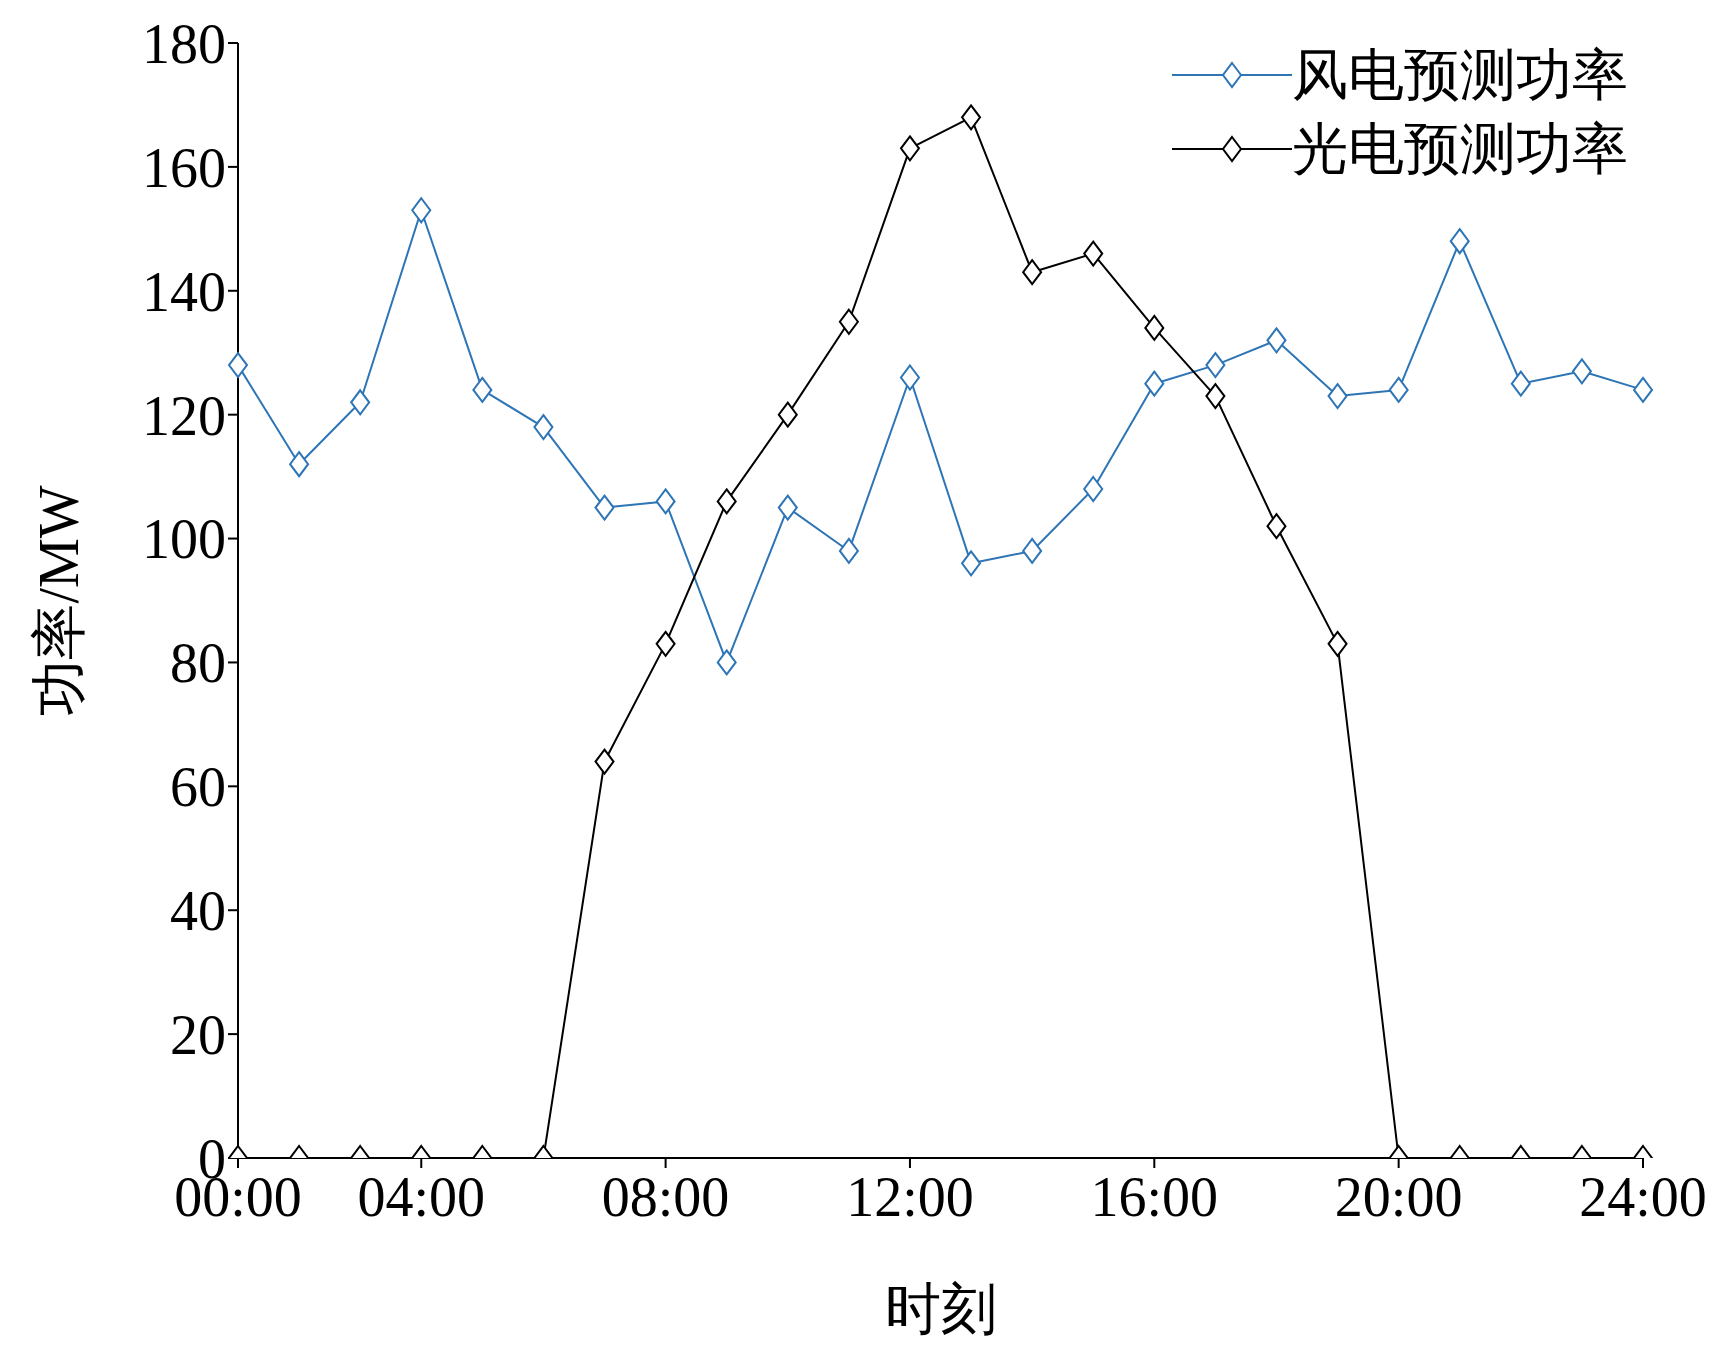 This screenshot has height=1358, width=1723. What do you see at coordinates (910, 1196) in the screenshot?
I see `x-tick-label: 12:00` at bounding box center [910, 1196].